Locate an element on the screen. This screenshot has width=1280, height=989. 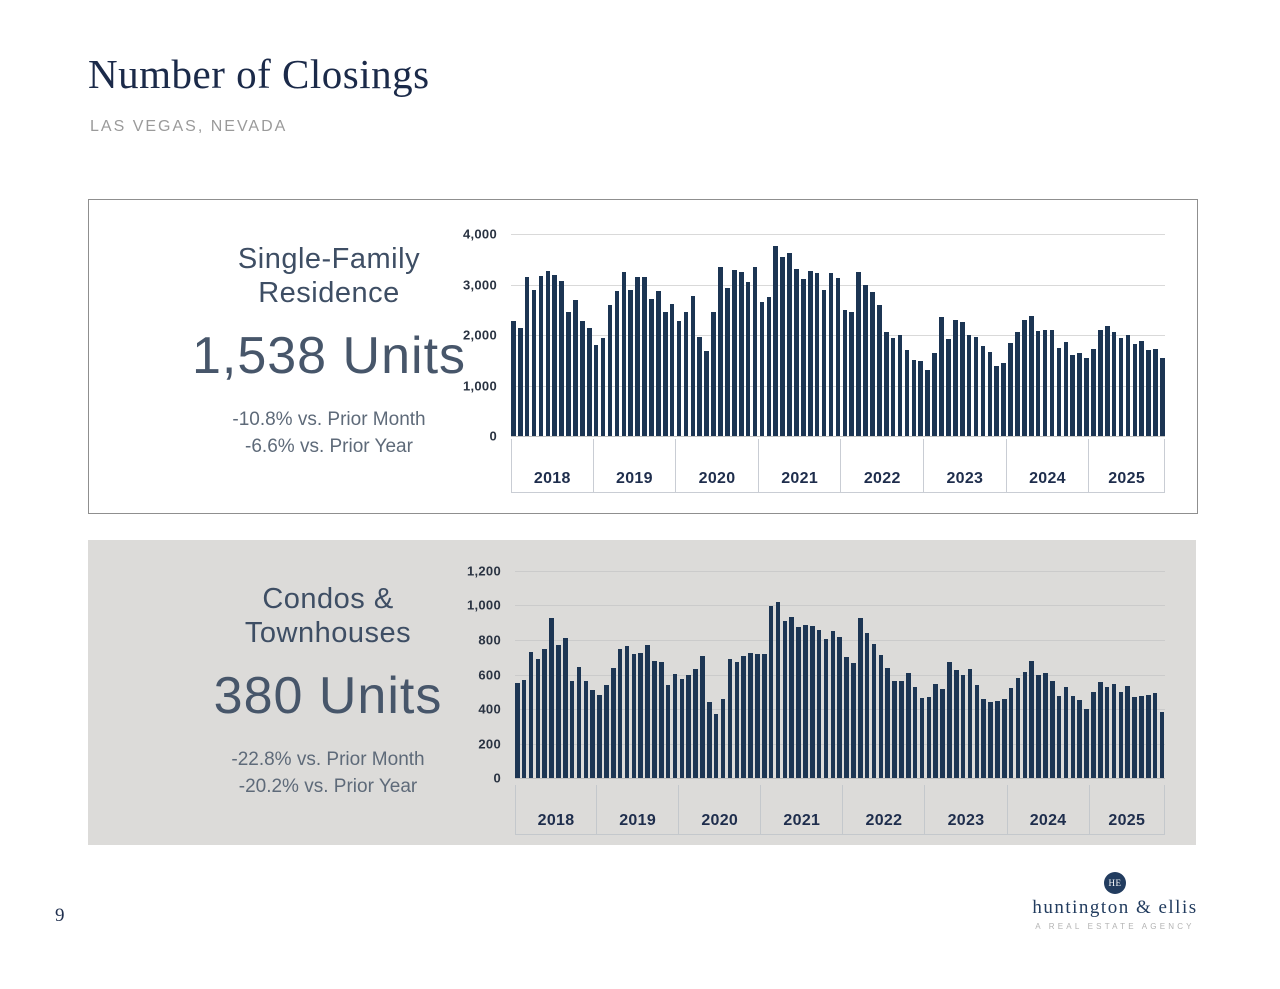
heading-line-1: Condos & is located at coordinates (328, 599).